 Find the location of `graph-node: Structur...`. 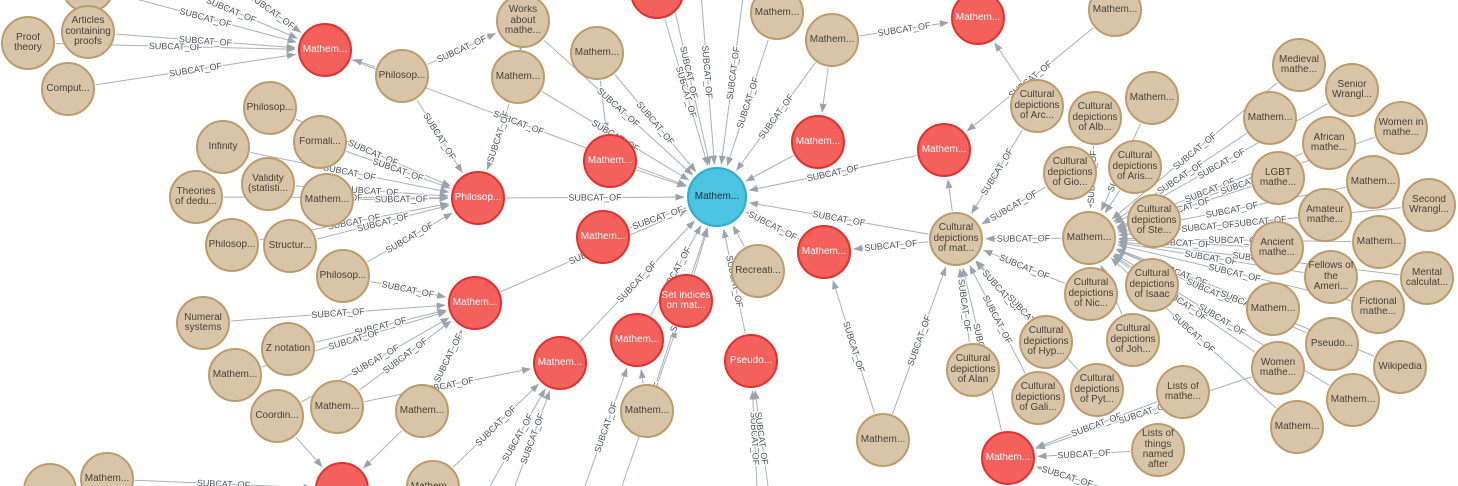

graph-node: Structur... is located at coordinates (290, 246).